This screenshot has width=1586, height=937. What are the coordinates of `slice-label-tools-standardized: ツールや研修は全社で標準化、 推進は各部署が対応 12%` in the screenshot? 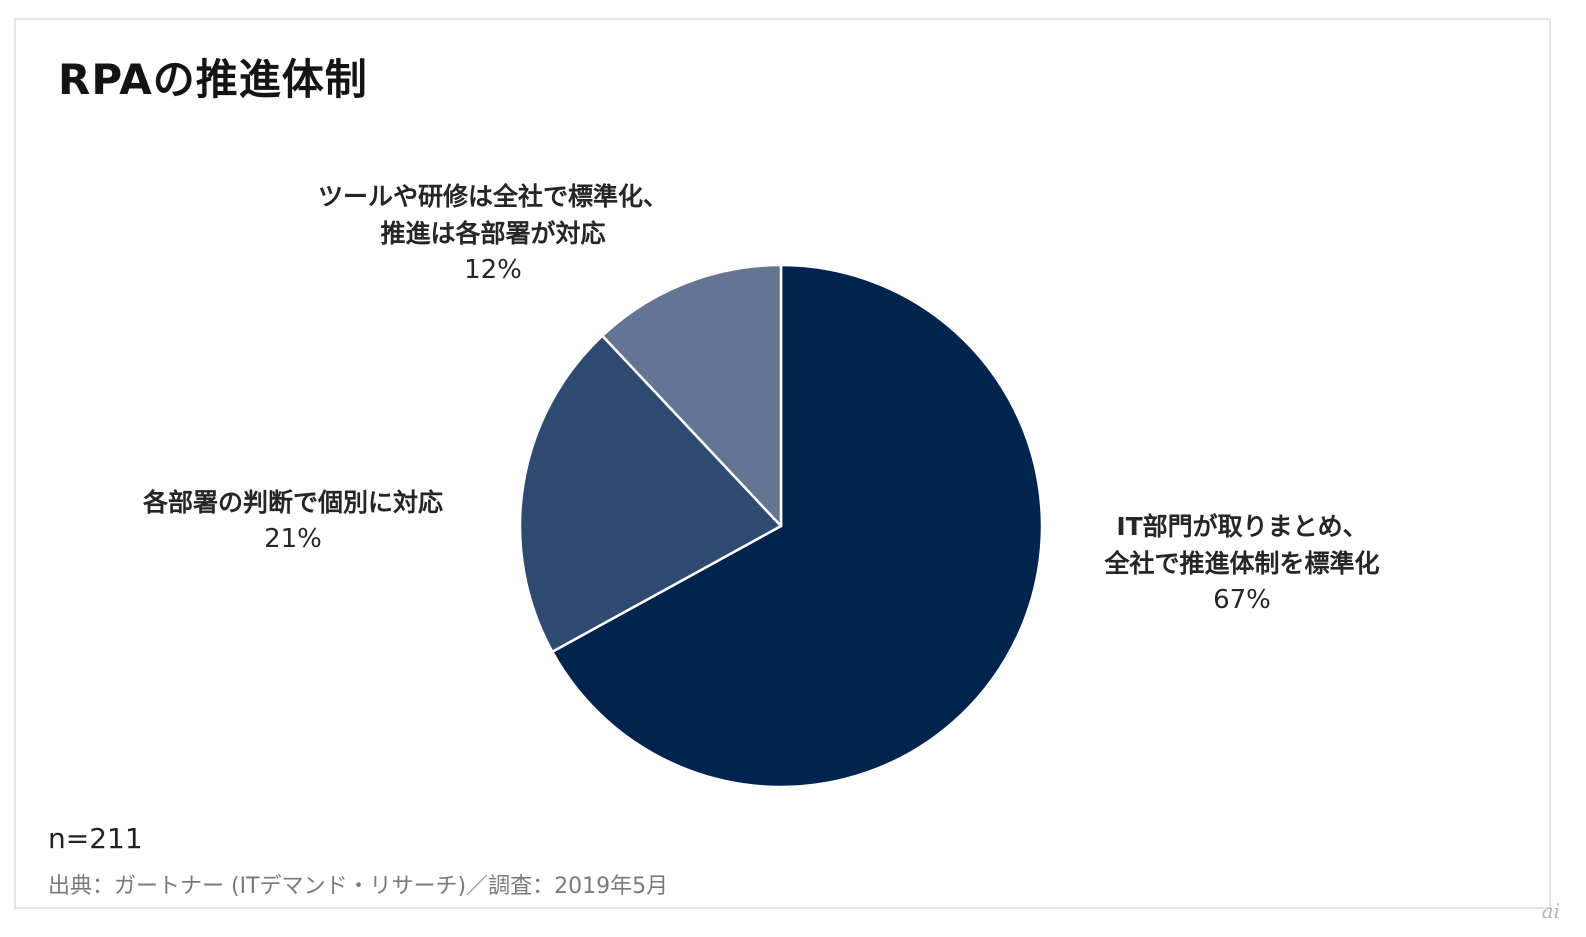 It's located at (493, 233).